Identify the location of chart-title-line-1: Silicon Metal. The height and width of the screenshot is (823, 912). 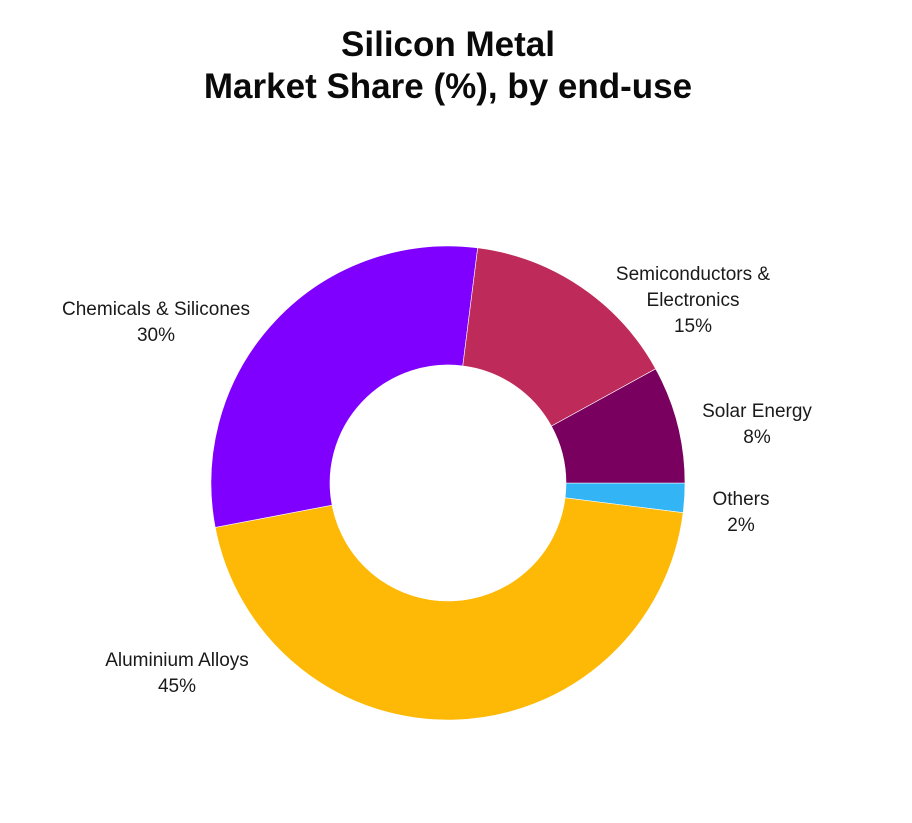
(448, 44).